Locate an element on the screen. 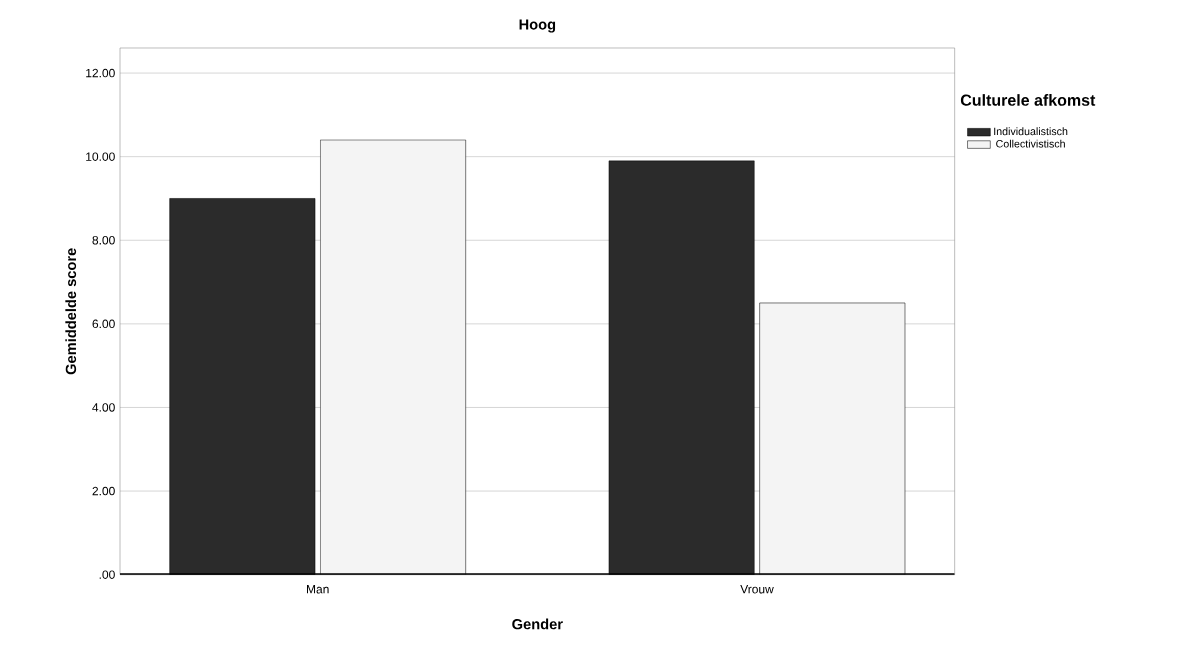 The height and width of the screenshot is (648, 1192). x-tick-label: Vrouw is located at coordinates (757, 589).